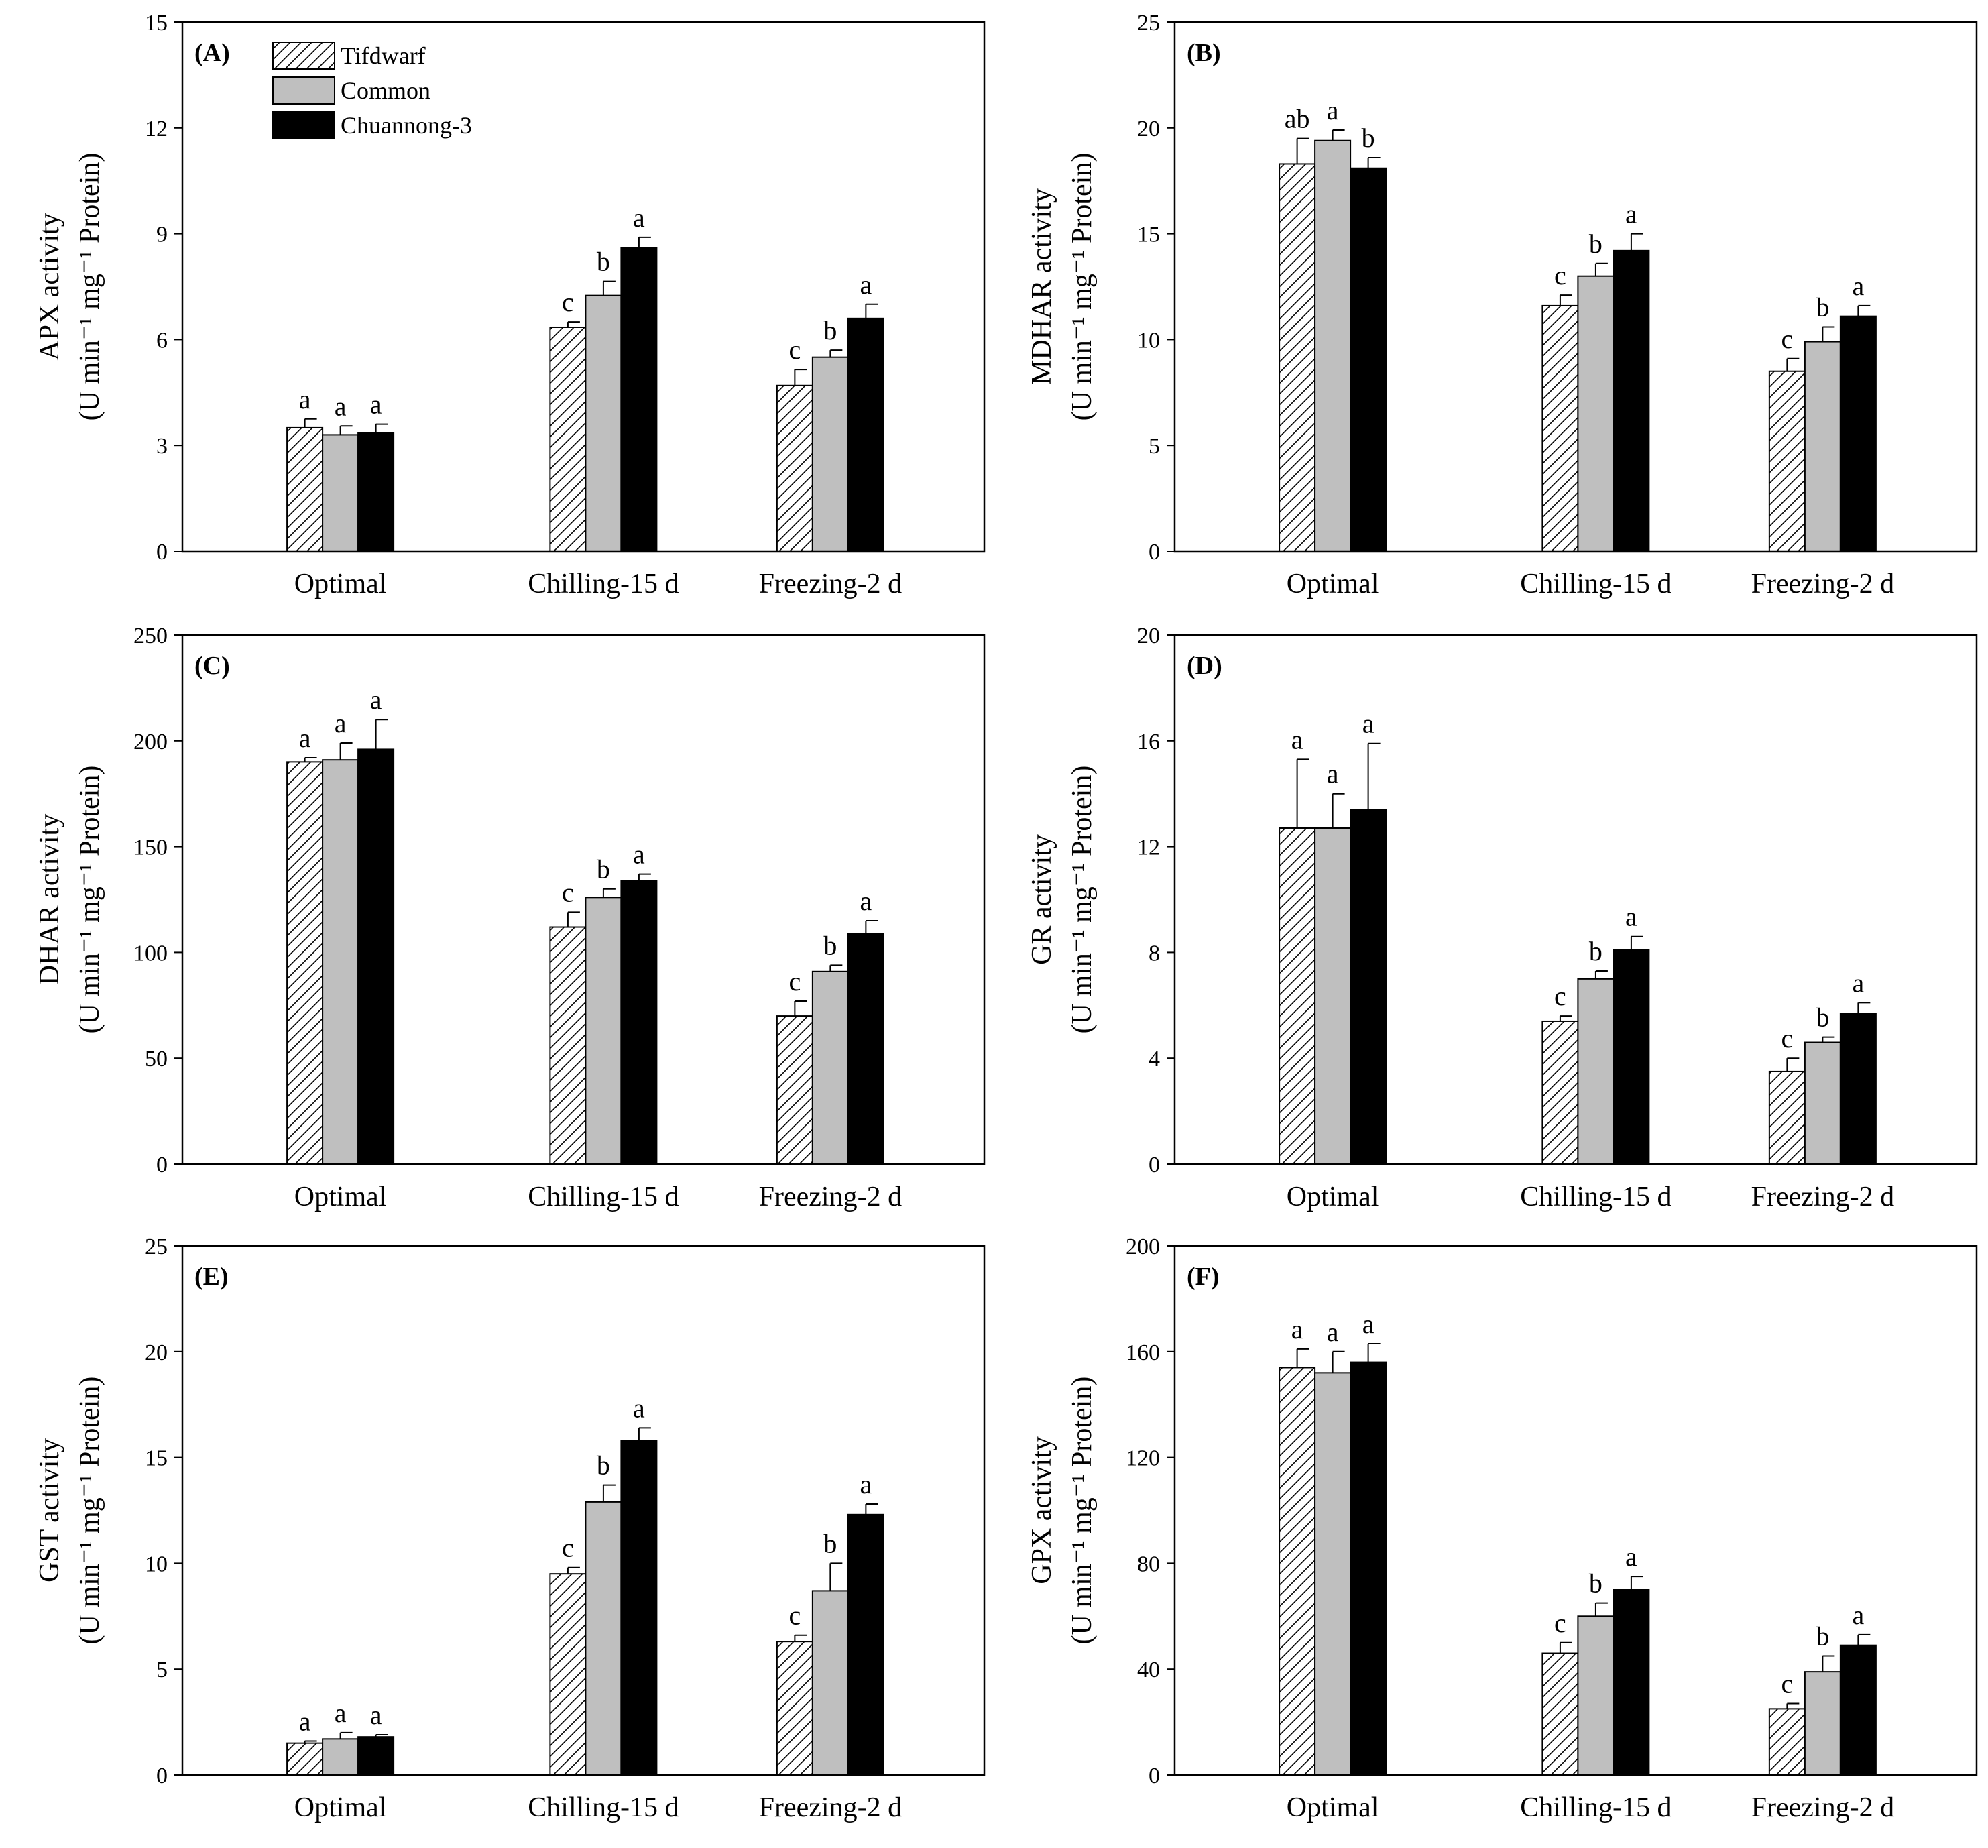 The height and width of the screenshot is (1848, 1988). Describe the element at coordinates (49, 286) in the screenshot. I see `y-axis-label: APX activity` at that location.